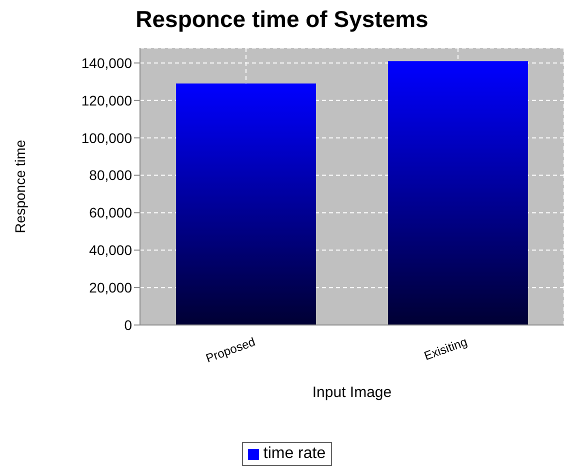 The width and height of the screenshot is (564, 470). Describe the element at coordinates (294, 454) in the screenshot. I see `legend-label: time rate` at that location.